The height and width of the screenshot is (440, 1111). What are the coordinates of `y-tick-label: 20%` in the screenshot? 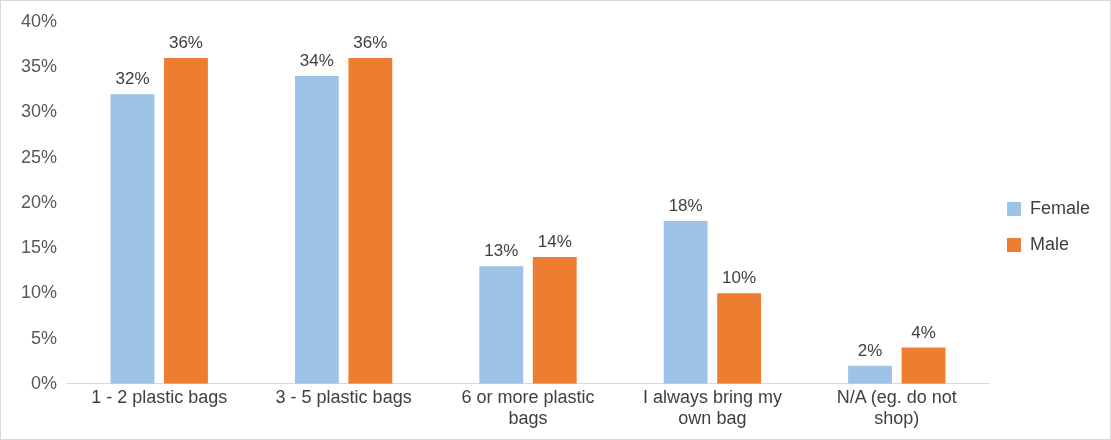 It's located at (39, 201).